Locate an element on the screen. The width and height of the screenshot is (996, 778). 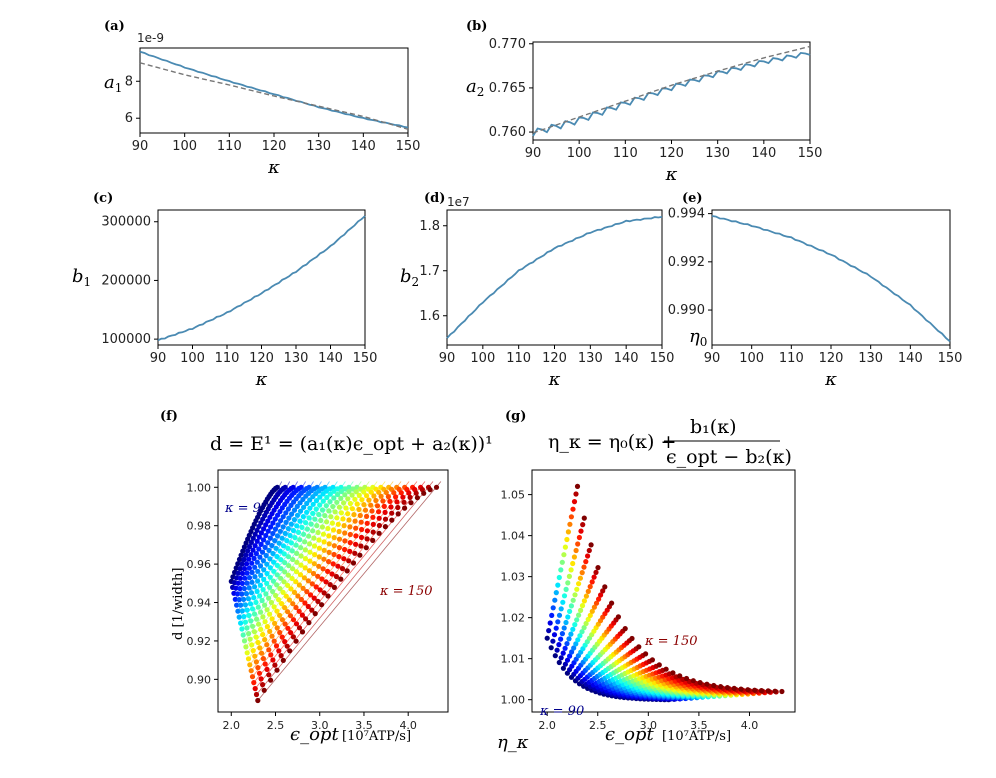
panel-b: 90 100 110 120 130 140 150 0.760 0.765 0.770 κ a2 is located at coordinates (644, 111).